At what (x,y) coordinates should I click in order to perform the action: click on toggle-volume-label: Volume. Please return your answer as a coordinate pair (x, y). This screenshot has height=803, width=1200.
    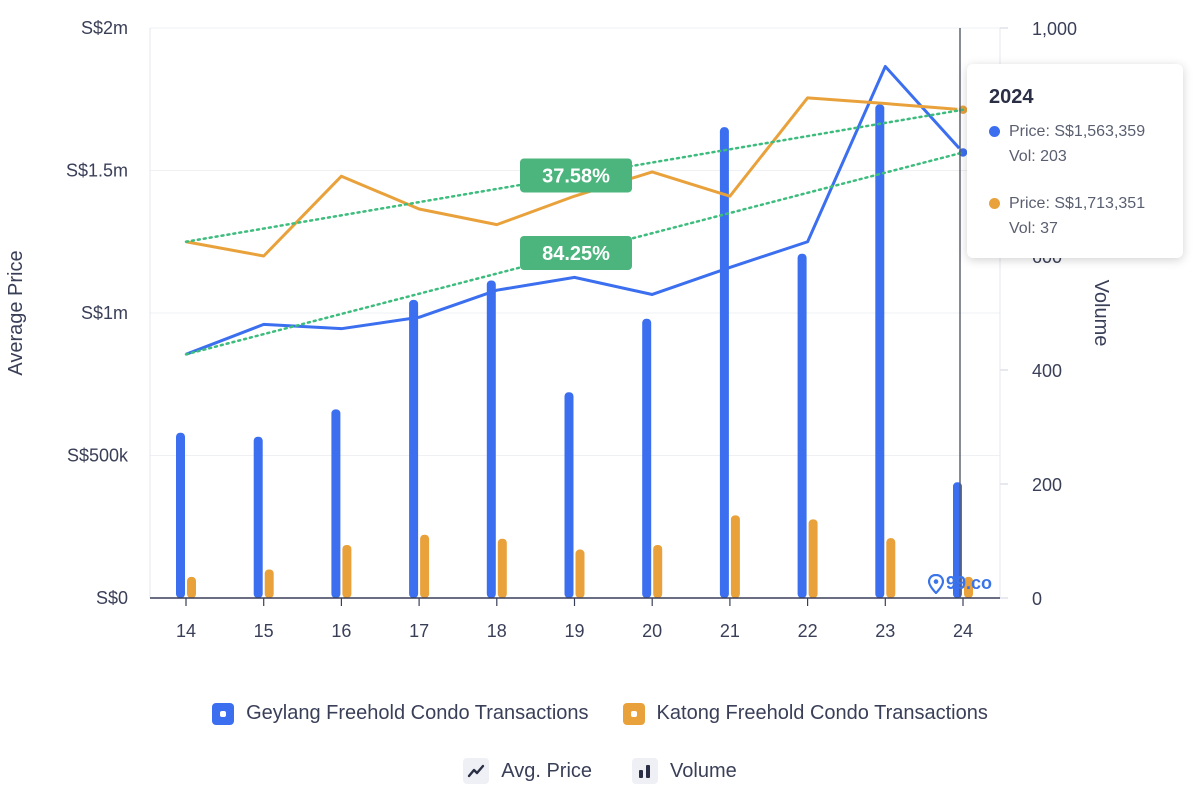
    Looking at the image, I should click on (703, 770).